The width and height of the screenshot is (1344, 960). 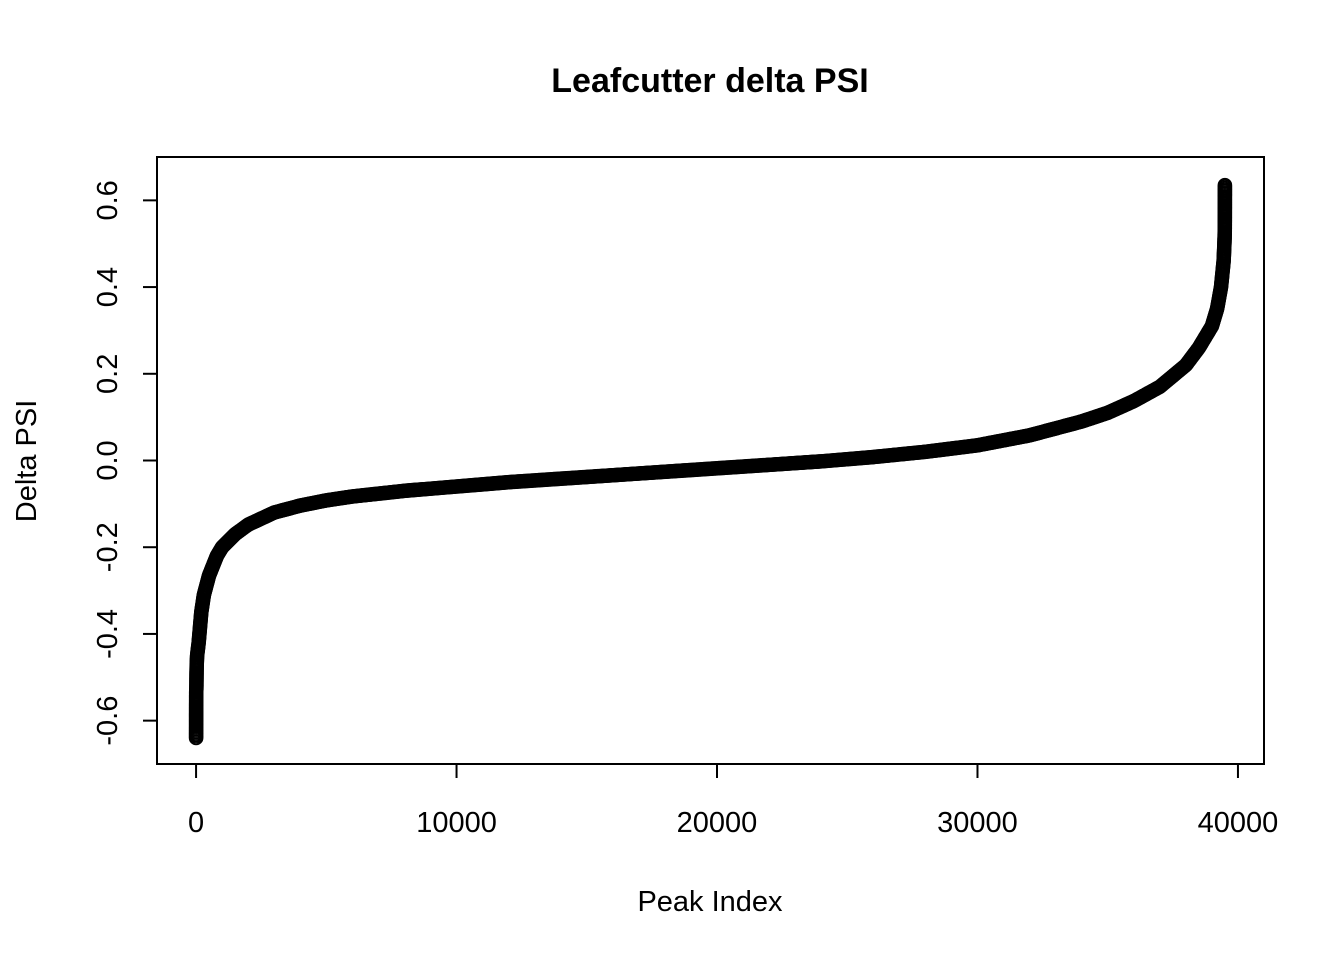 I want to click on x-tick-label: 30000, so click(x=977, y=823).